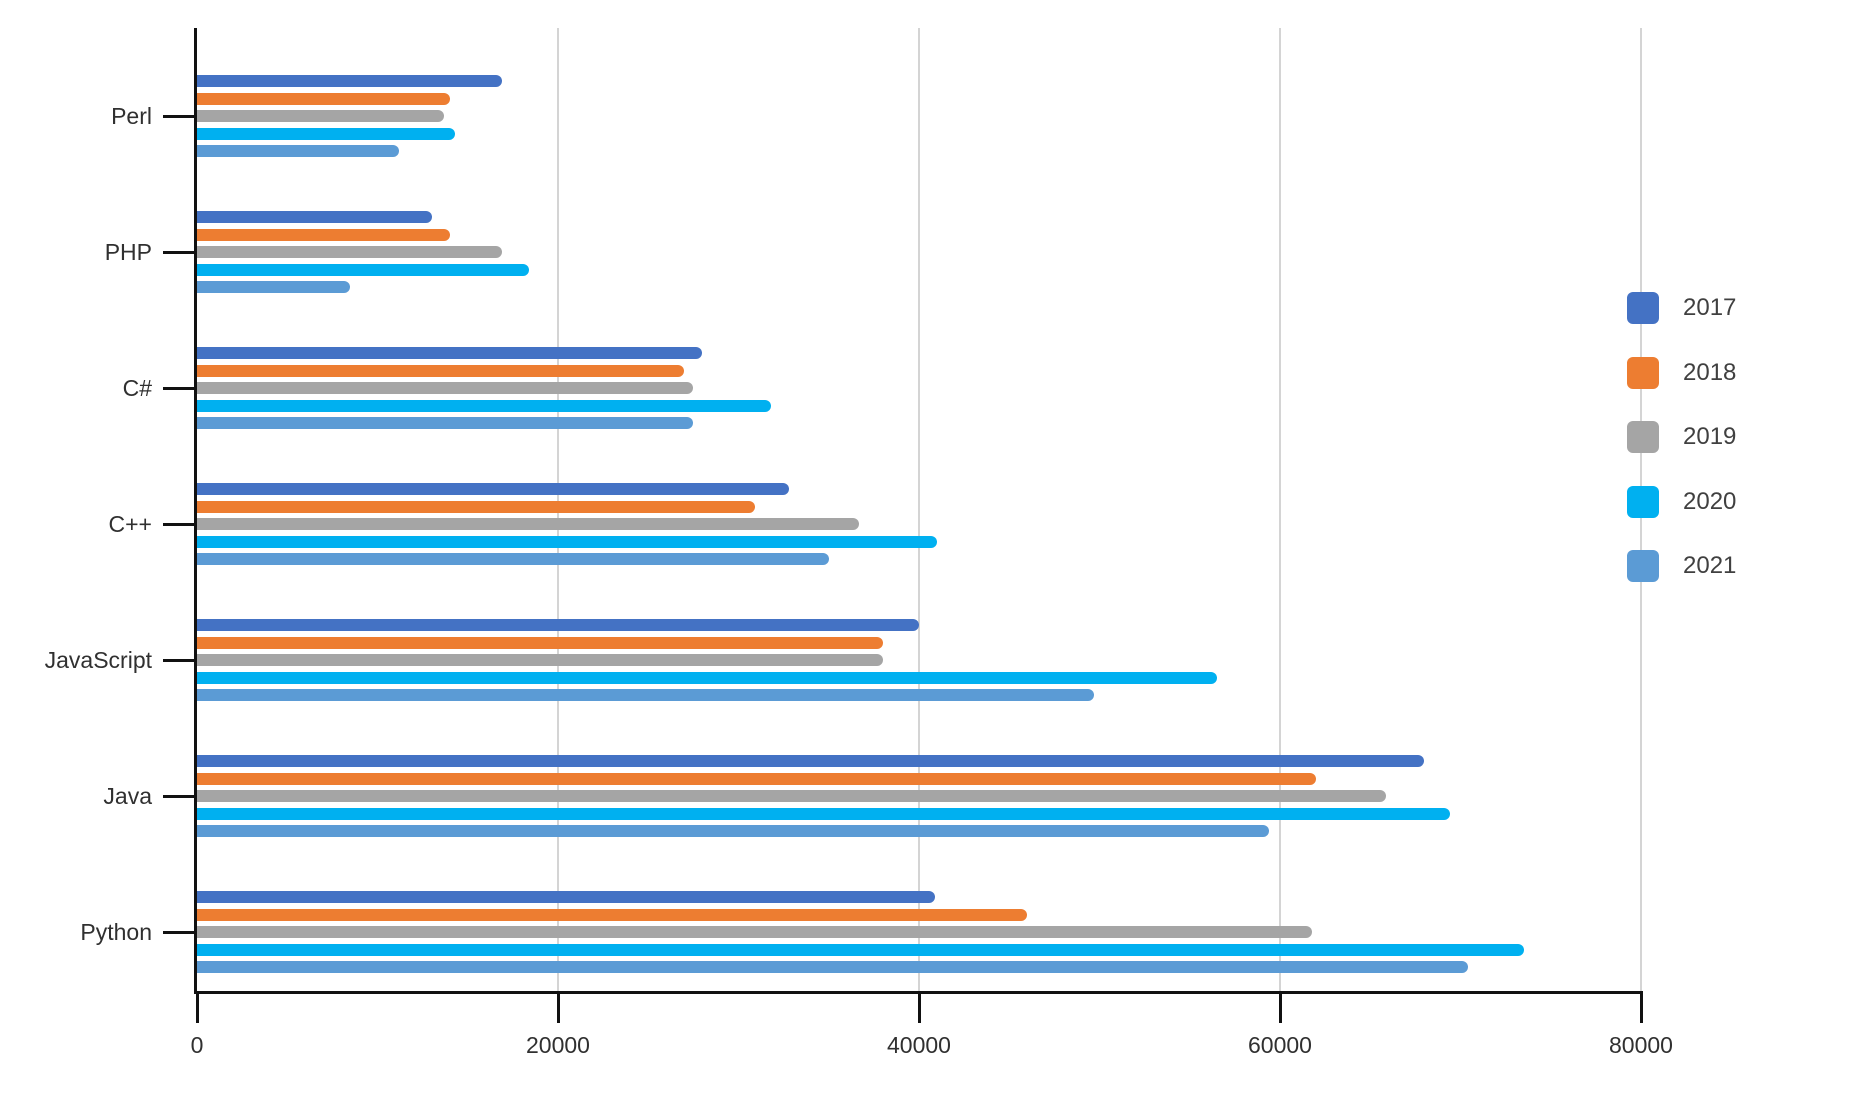 This screenshot has height=1120, width=1851. Describe the element at coordinates (755, 932) in the screenshot. I see `bar-python-2019` at that location.